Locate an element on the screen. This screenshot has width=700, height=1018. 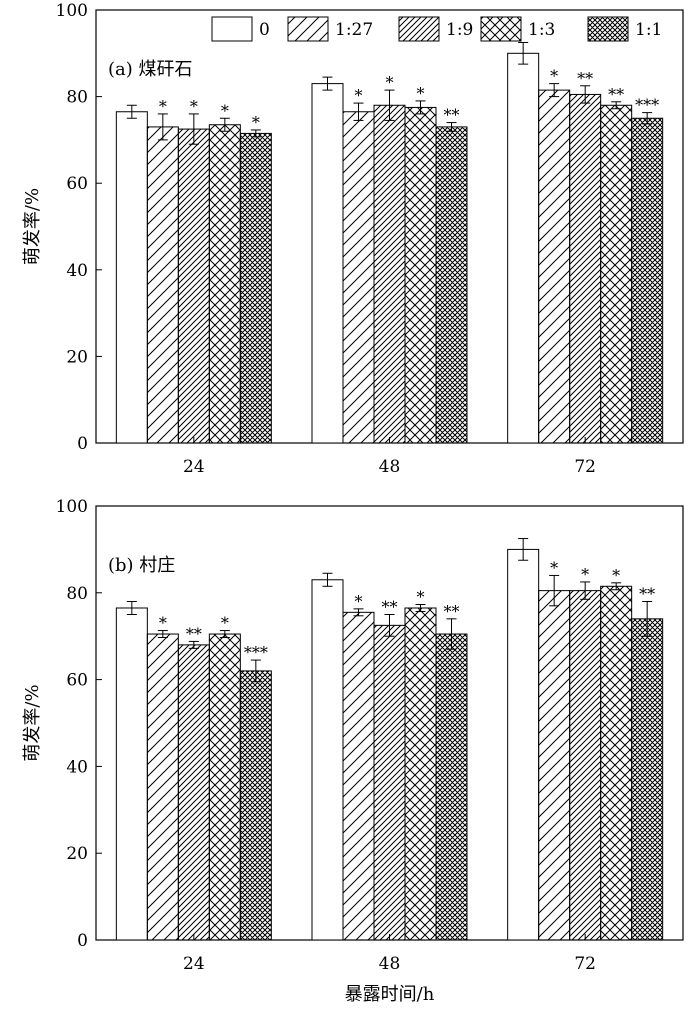
legend-label: 1:1 is located at coordinates (648, 30).